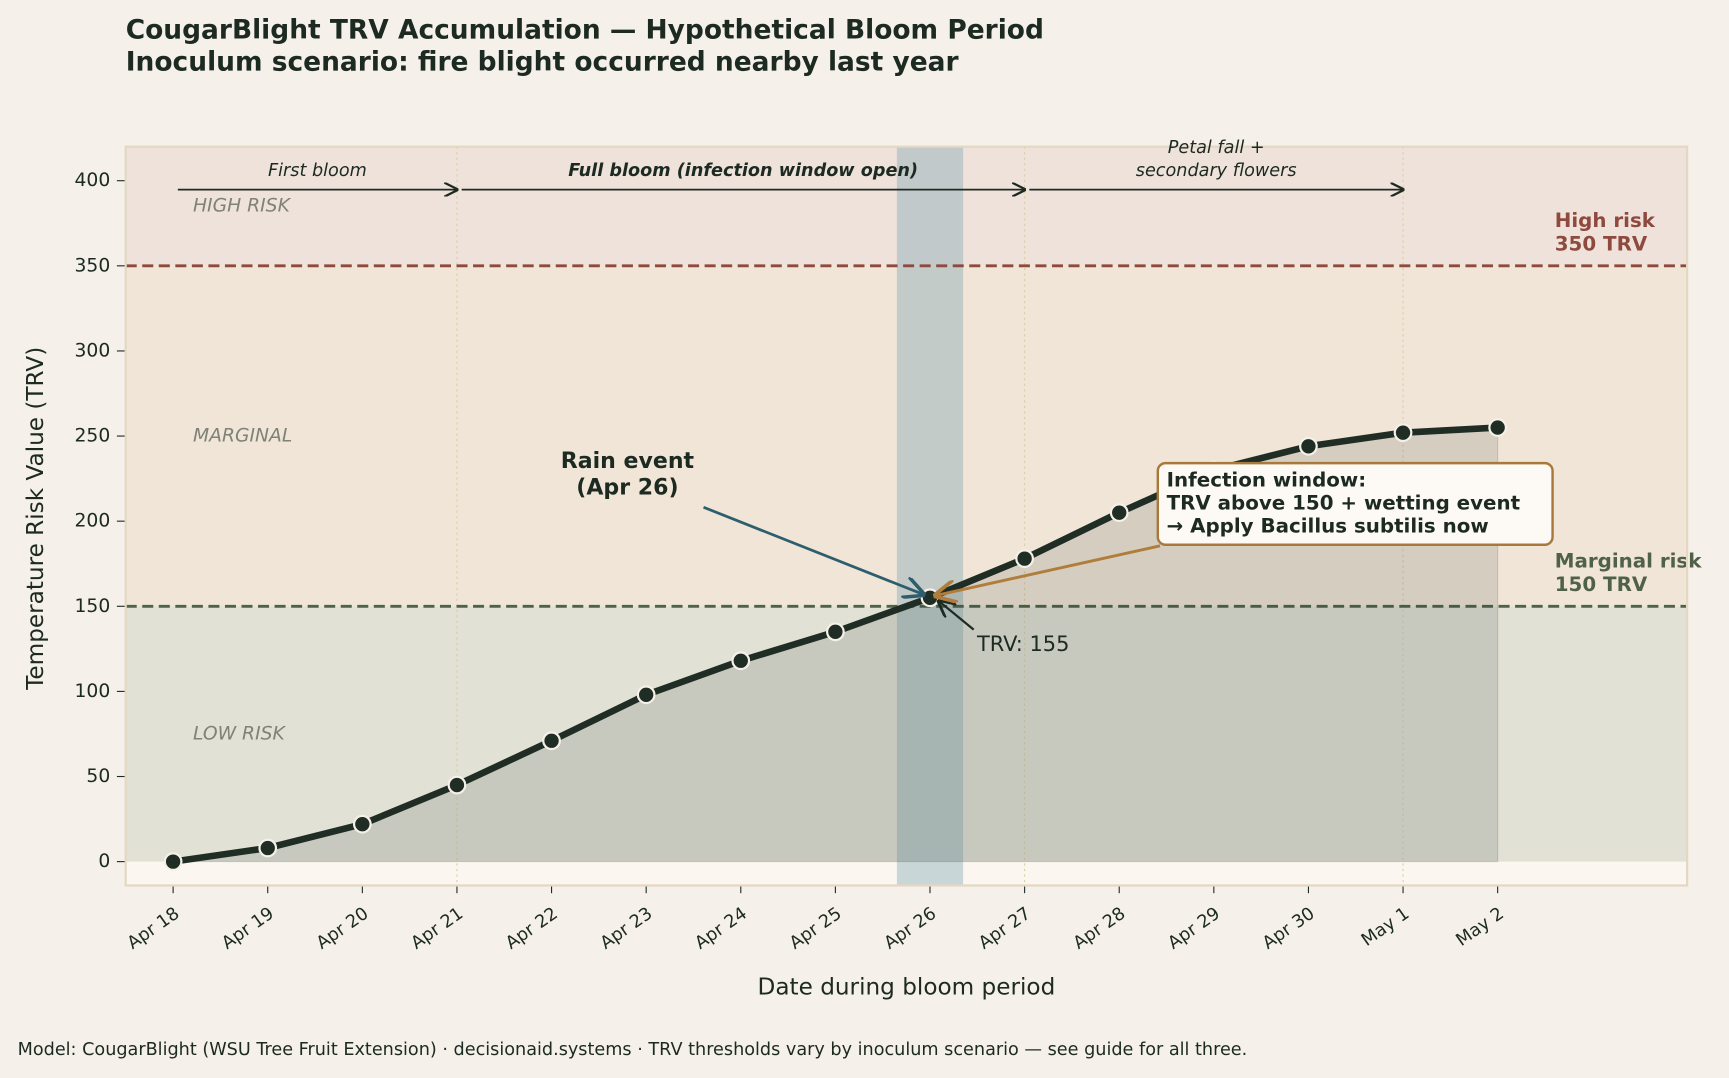 This screenshot has width=1729, height=1078. I want to click on point-annotation: TRV: 155, so click(1022, 644).